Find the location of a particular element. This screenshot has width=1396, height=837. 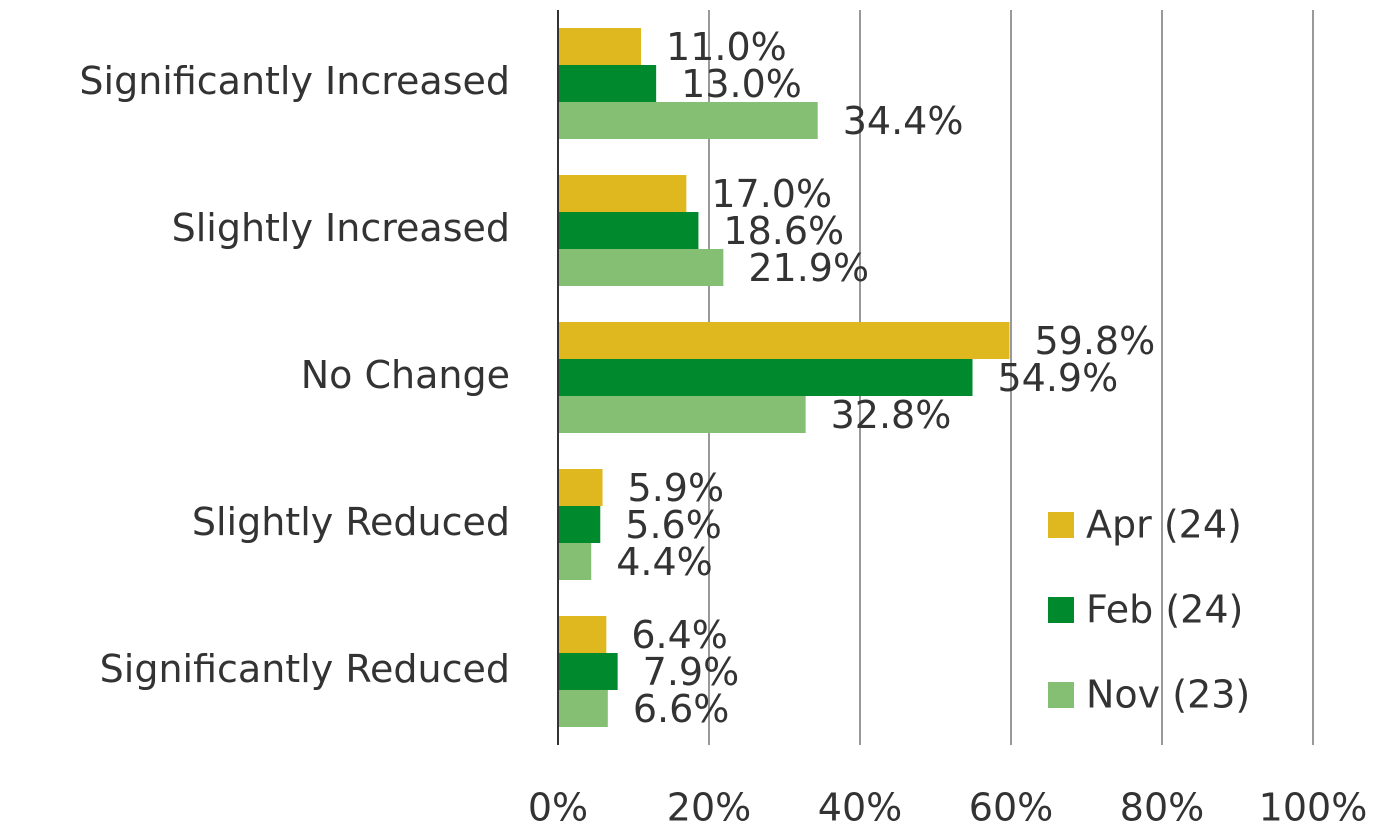

value-label: 5.9% is located at coordinates (676, 488).